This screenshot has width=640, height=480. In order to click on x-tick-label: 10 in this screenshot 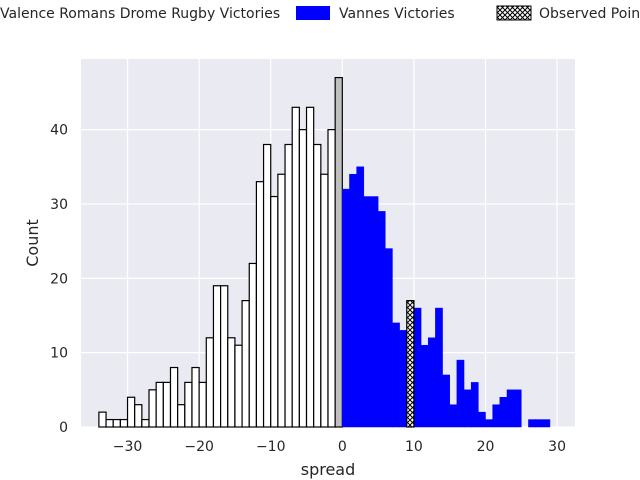, I will do `click(414, 447)`.